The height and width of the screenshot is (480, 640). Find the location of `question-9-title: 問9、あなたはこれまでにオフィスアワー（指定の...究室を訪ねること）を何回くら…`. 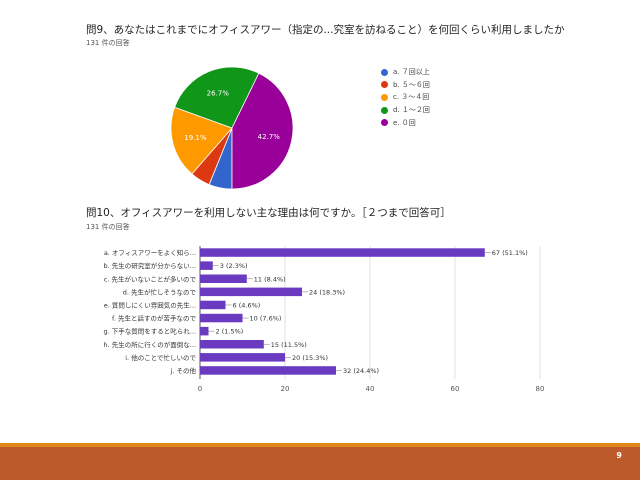

question-9-title: 問9、あなたはこれまでにオフィスアワー（指定の...究室を訪ねること）を何回くら… is located at coordinates (325, 30).